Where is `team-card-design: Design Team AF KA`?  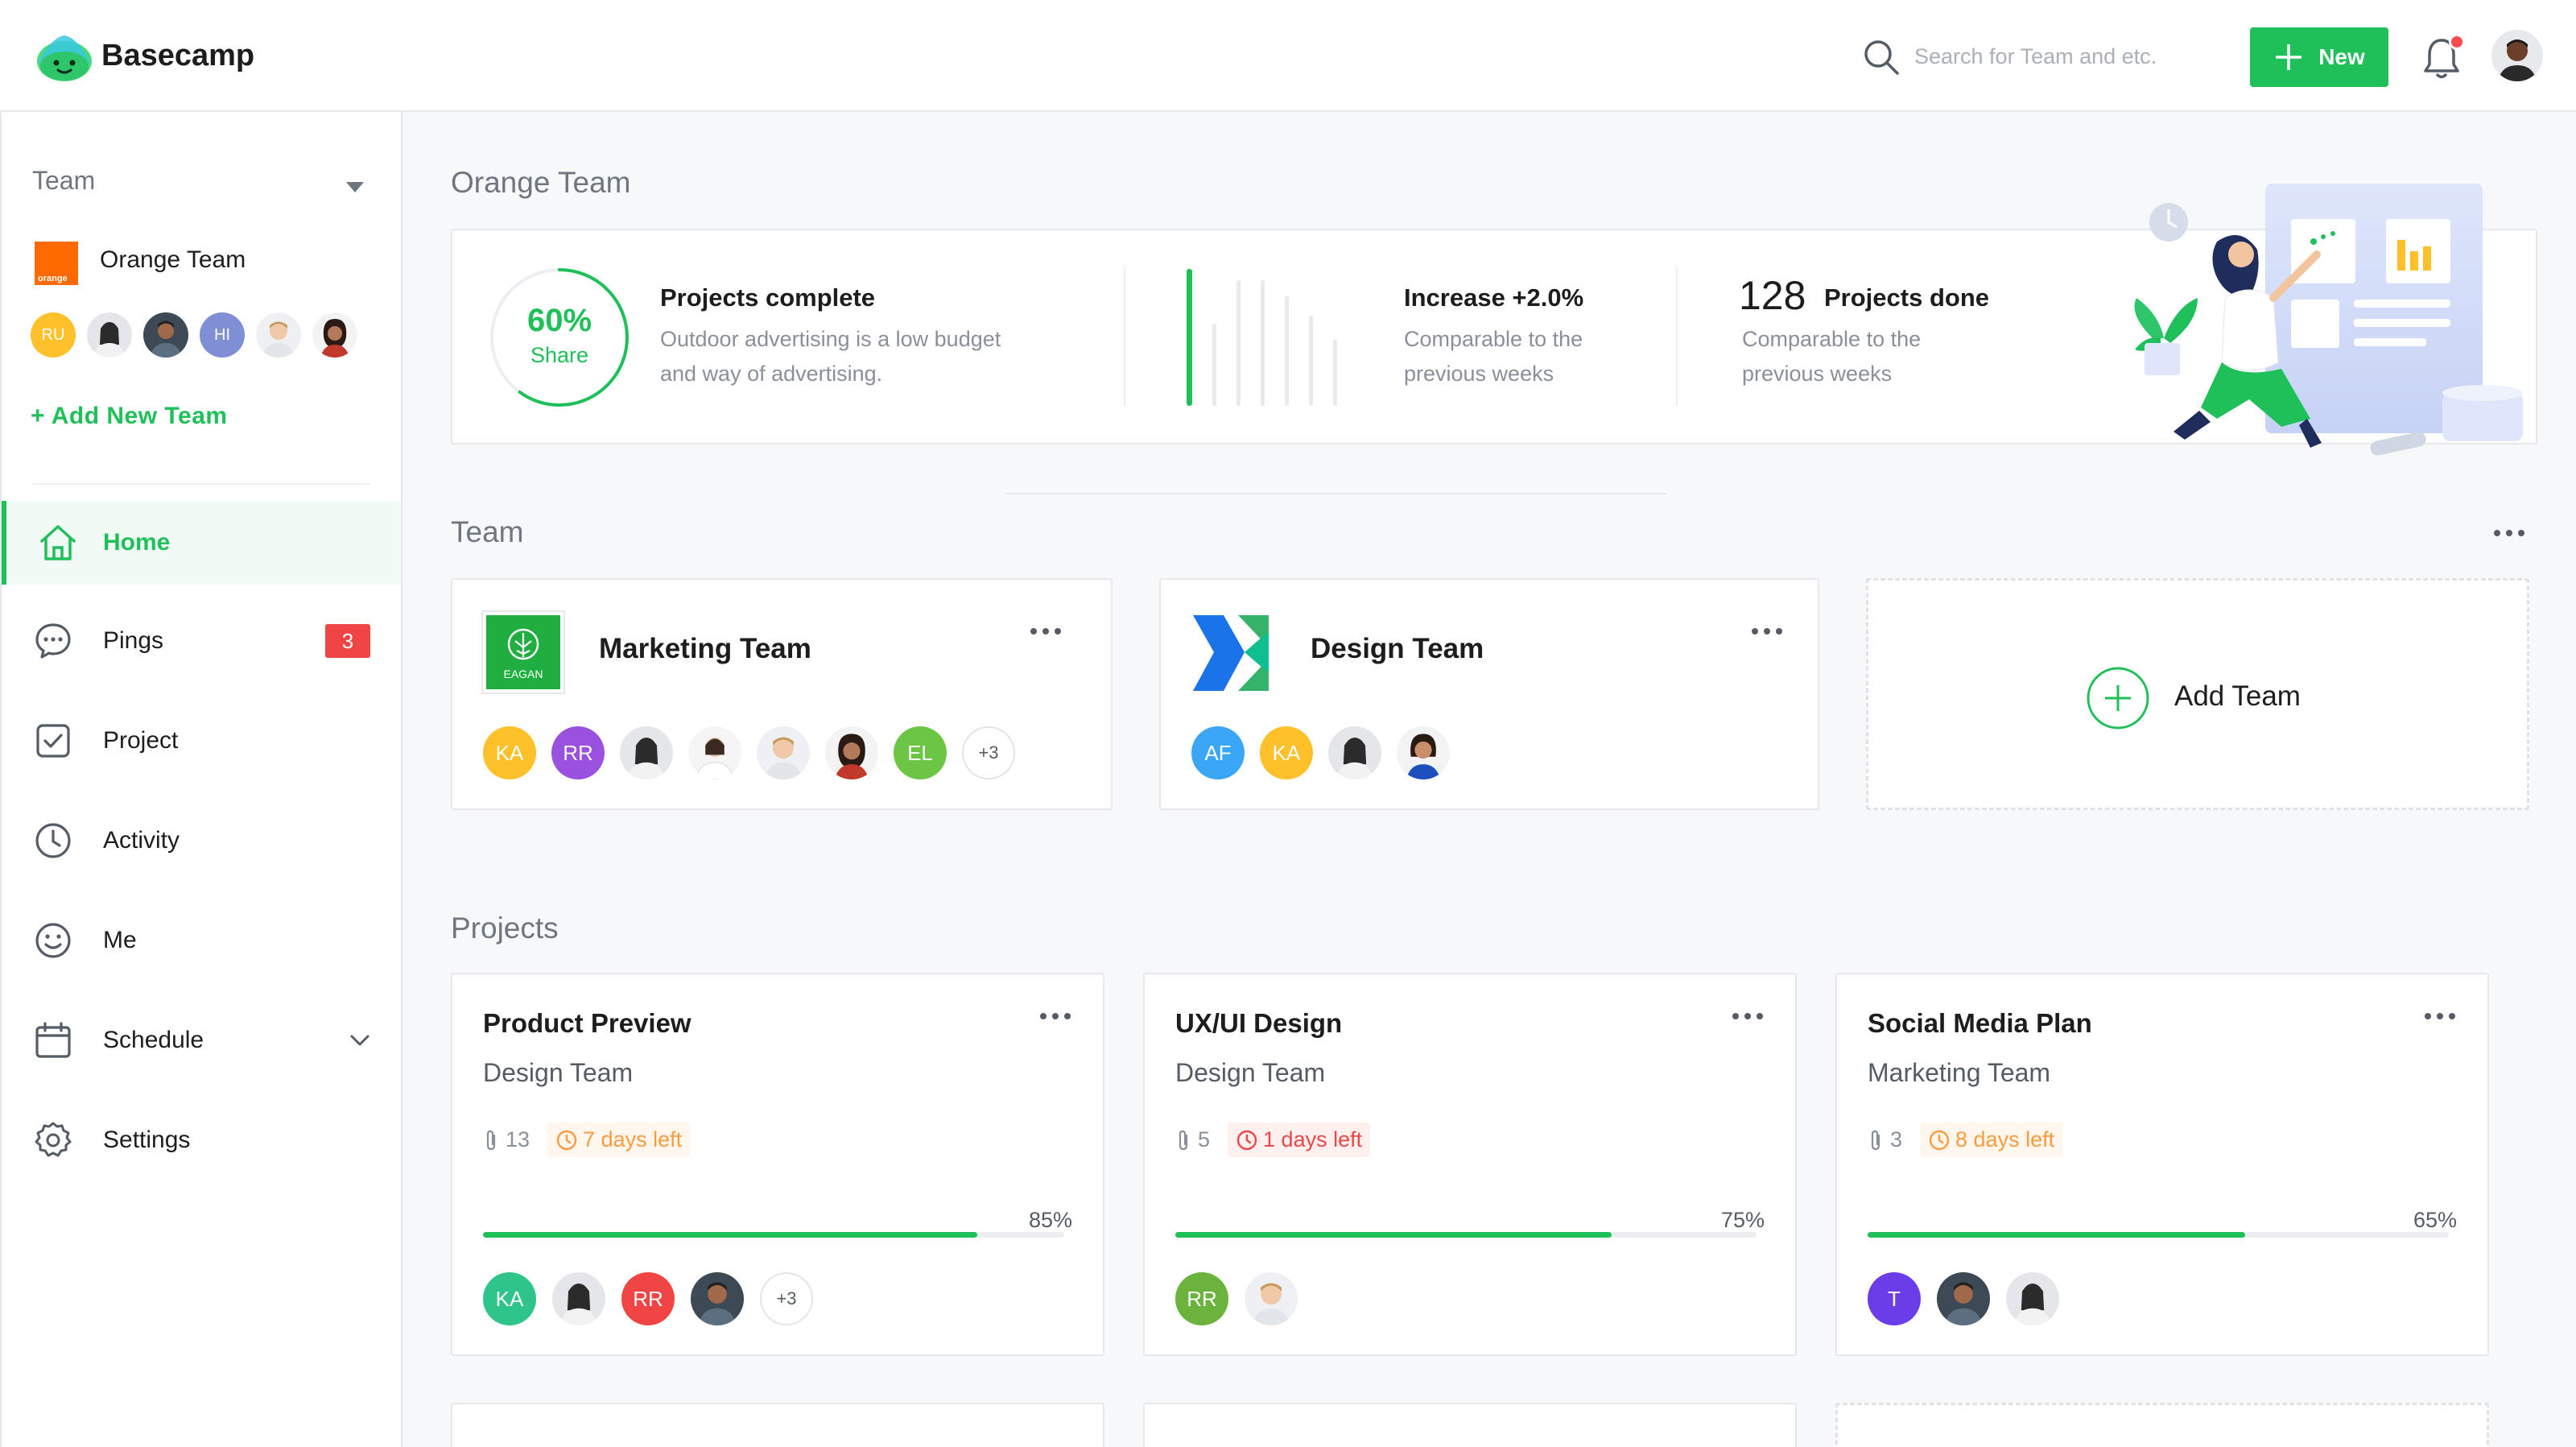 team-card-design: Design Team AF KA is located at coordinates (1489, 694).